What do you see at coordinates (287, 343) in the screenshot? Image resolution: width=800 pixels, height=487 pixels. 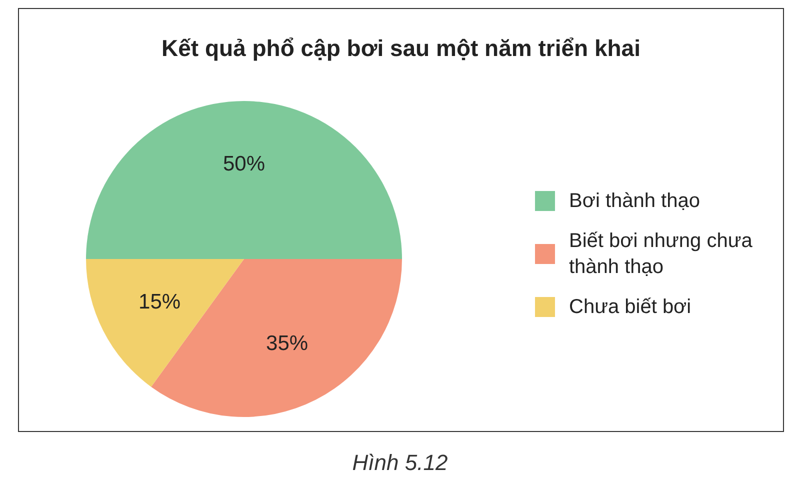 I see `data-label: 35%` at bounding box center [287, 343].